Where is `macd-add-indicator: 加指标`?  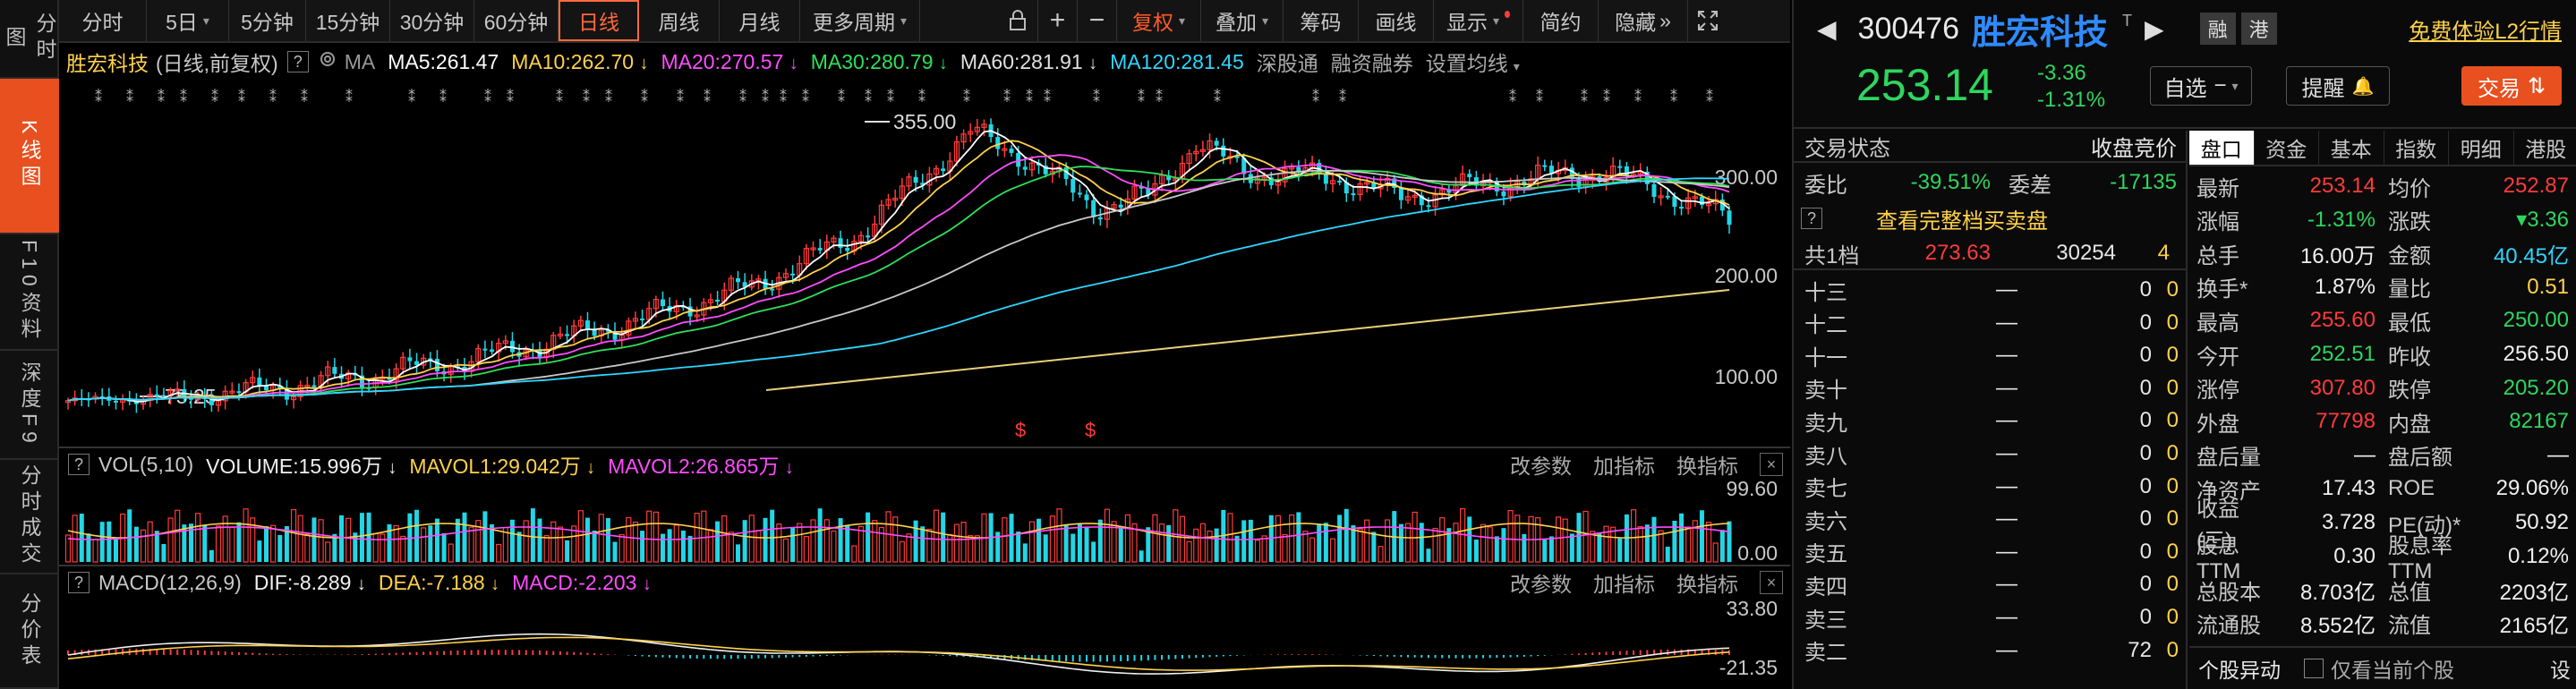 macd-add-indicator: 加指标 is located at coordinates (1624, 584).